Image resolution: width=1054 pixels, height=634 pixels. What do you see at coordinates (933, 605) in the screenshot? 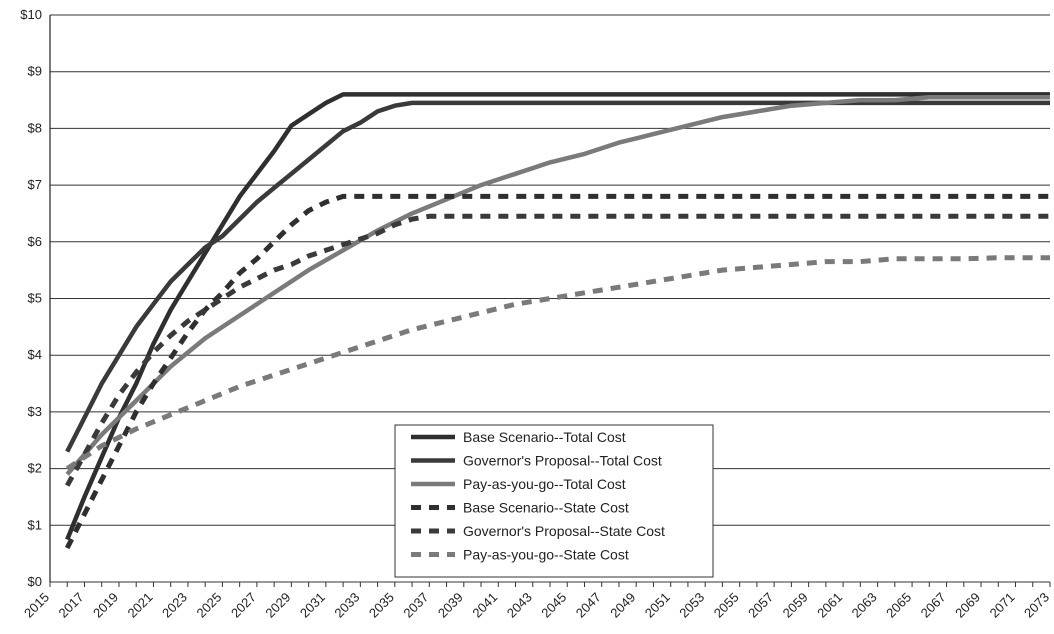
I see `x-tick-label: 2067` at bounding box center [933, 605].